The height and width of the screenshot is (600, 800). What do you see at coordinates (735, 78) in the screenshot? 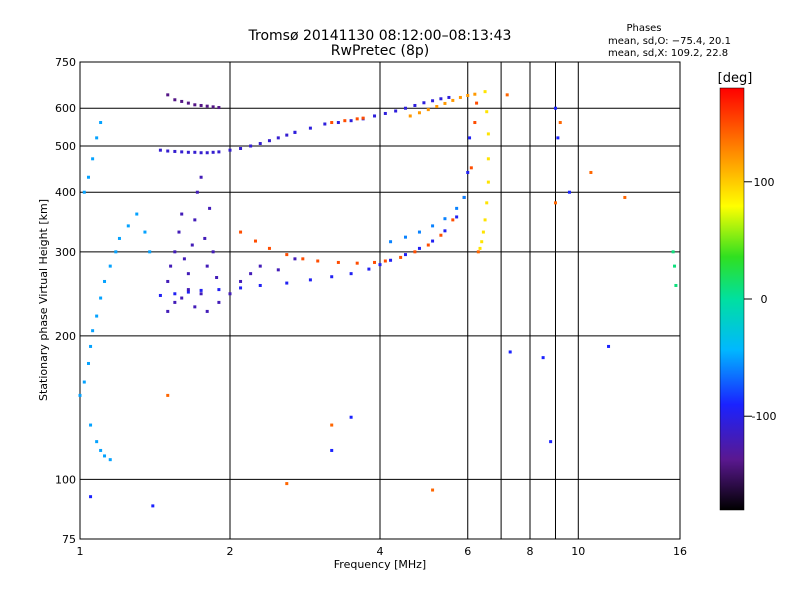
I see `colorbar-label: [deg]` at bounding box center [735, 78].